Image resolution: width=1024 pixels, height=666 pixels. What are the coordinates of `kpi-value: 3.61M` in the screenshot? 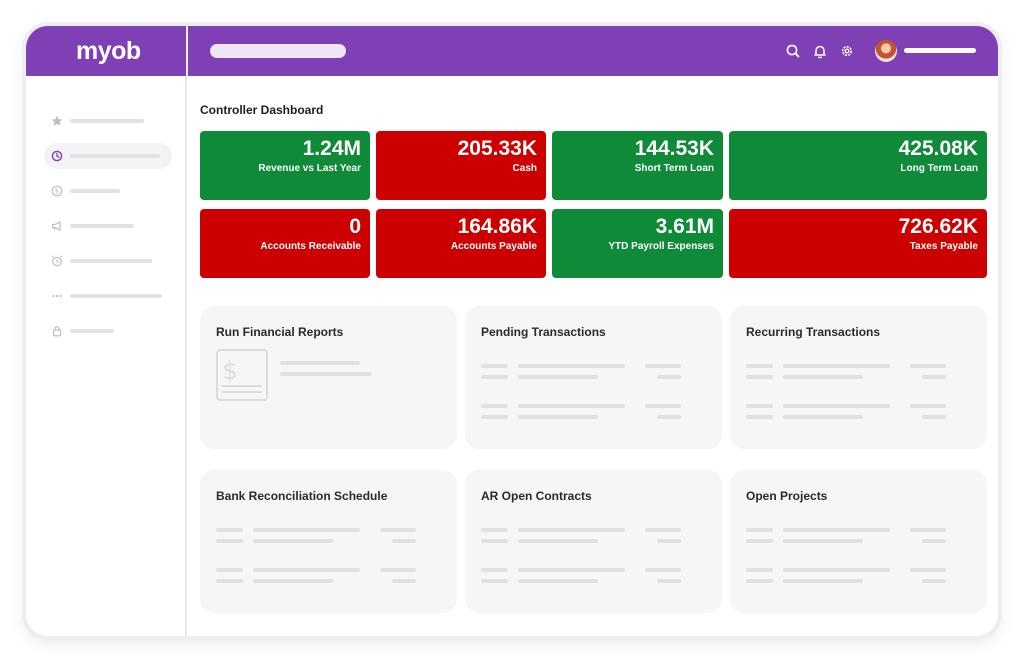 It's located at (684, 226).